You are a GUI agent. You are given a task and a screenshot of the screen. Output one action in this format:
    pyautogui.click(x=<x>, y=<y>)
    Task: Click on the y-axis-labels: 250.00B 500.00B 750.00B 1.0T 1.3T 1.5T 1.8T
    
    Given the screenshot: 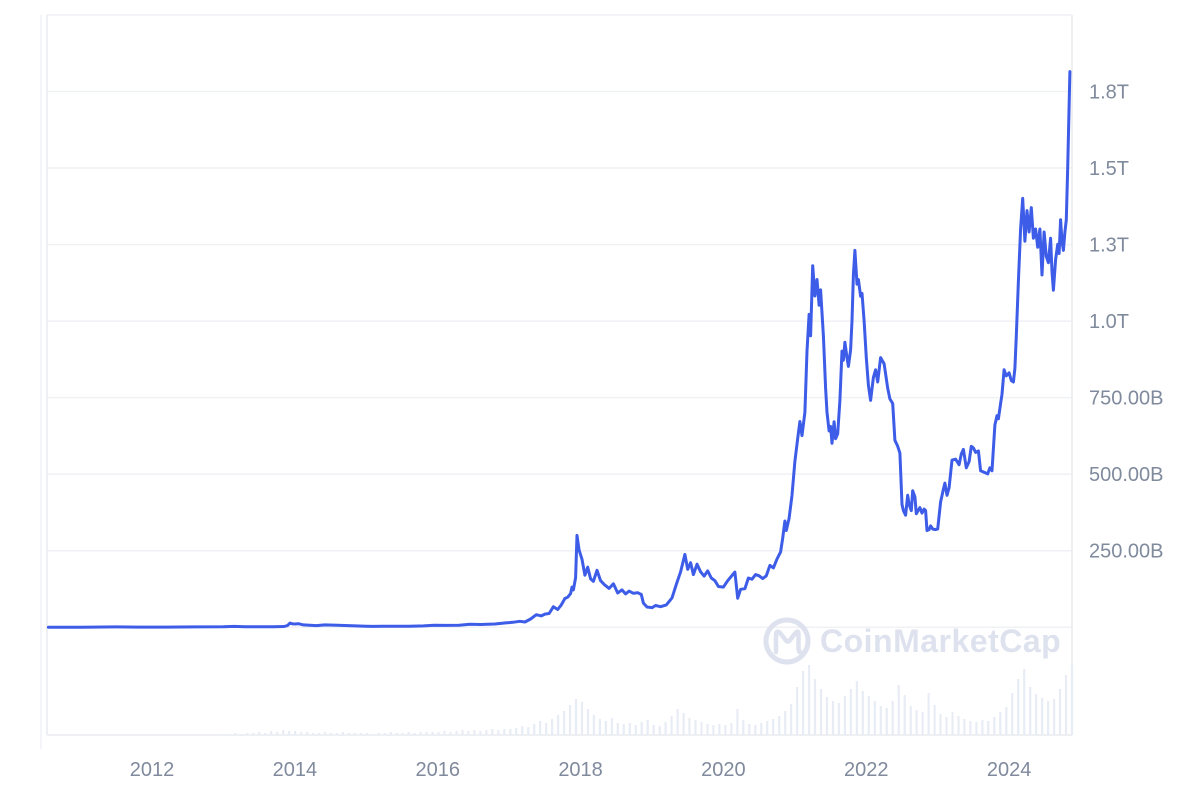 What is the action you would take?
    pyautogui.click(x=1126, y=322)
    